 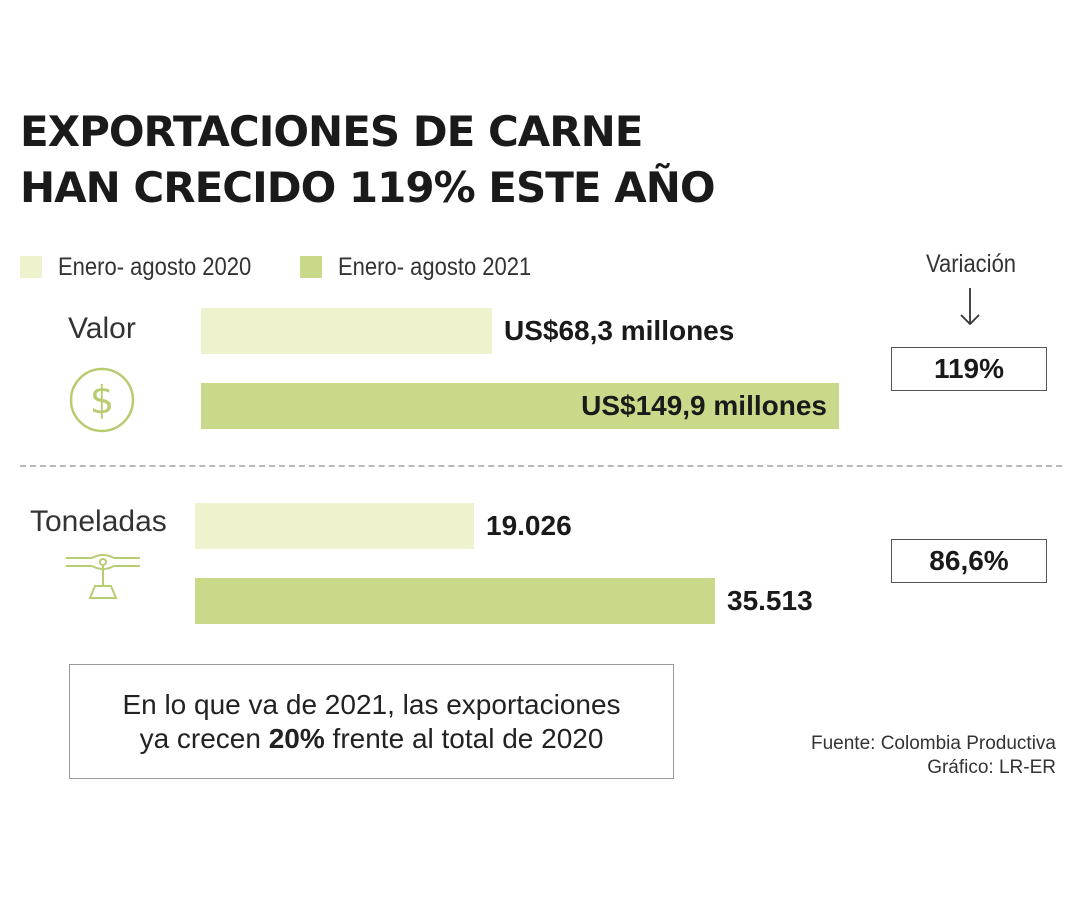 I want to click on bar-toneladas-2021, so click(x=455, y=601).